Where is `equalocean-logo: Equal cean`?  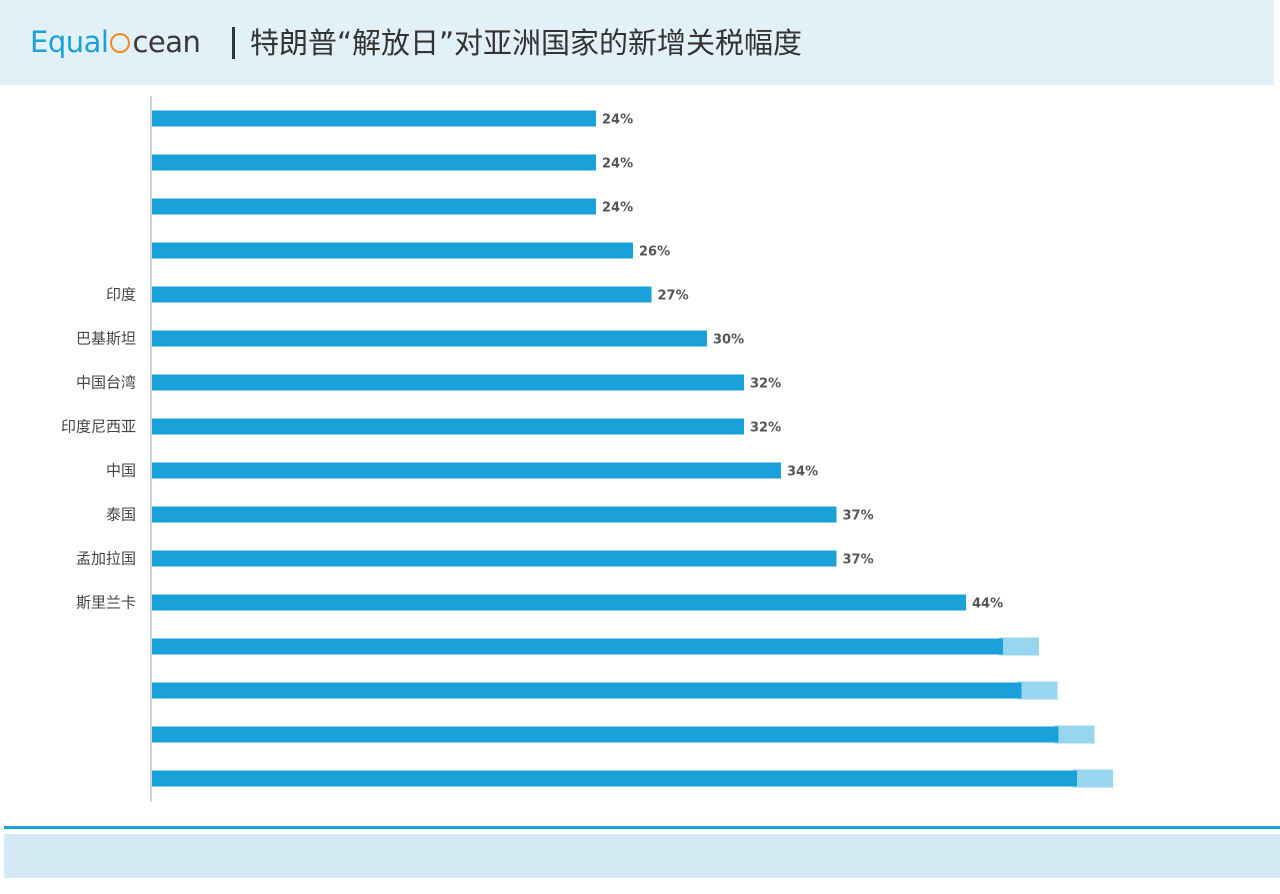
equalocean-logo: Equal cean is located at coordinates (115, 42).